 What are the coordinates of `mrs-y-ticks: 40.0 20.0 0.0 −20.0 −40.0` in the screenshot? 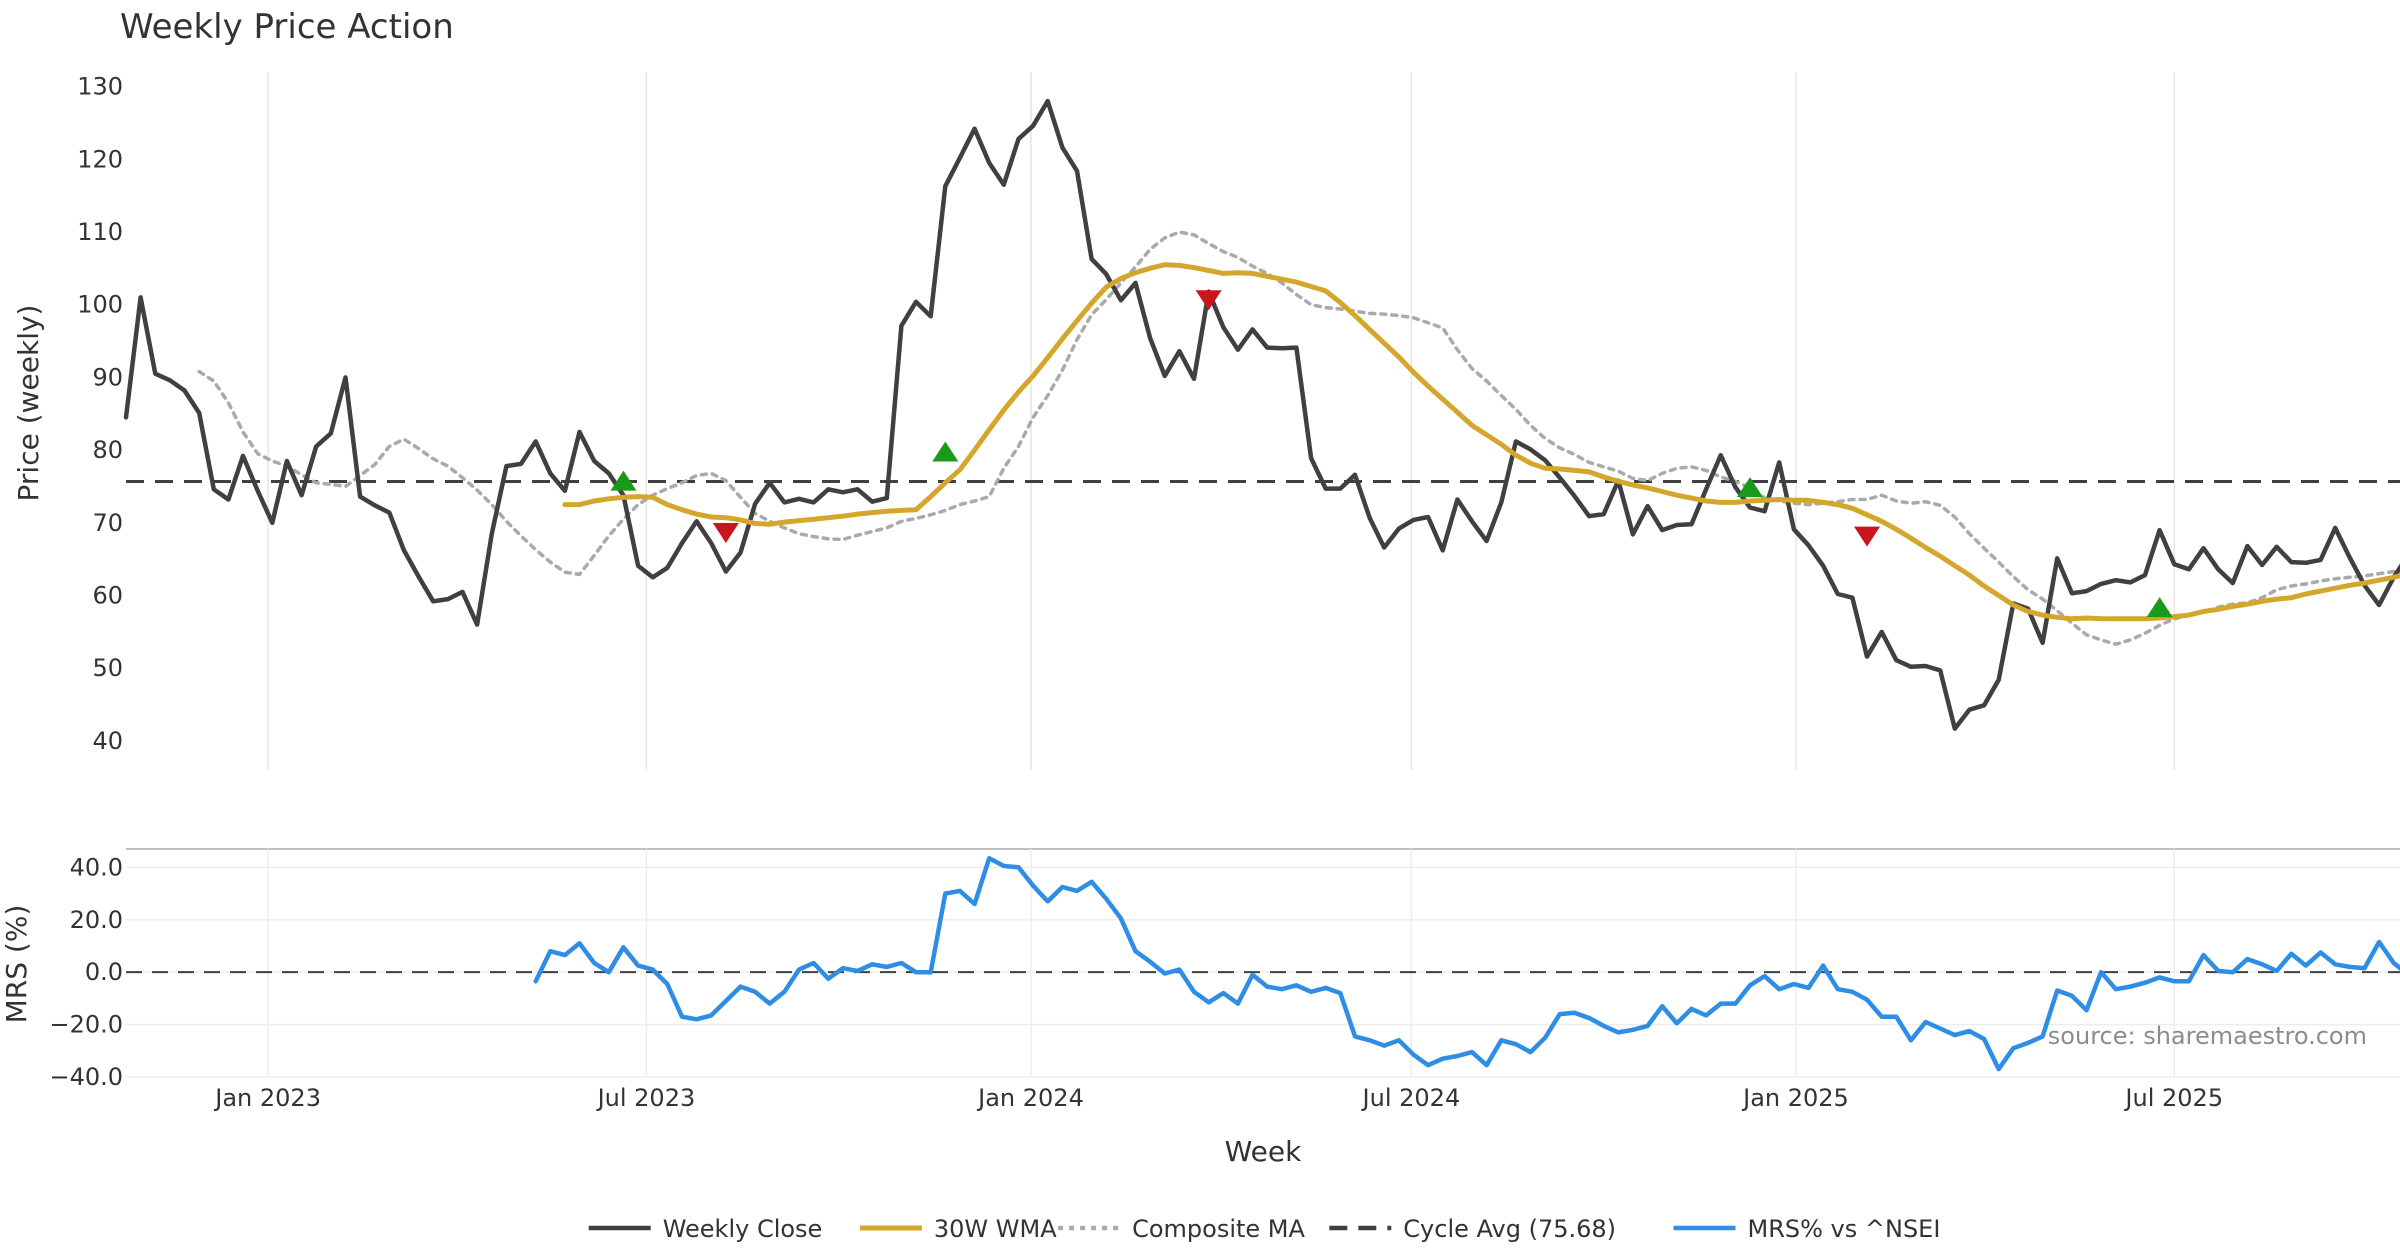 It's located at (86, 972).